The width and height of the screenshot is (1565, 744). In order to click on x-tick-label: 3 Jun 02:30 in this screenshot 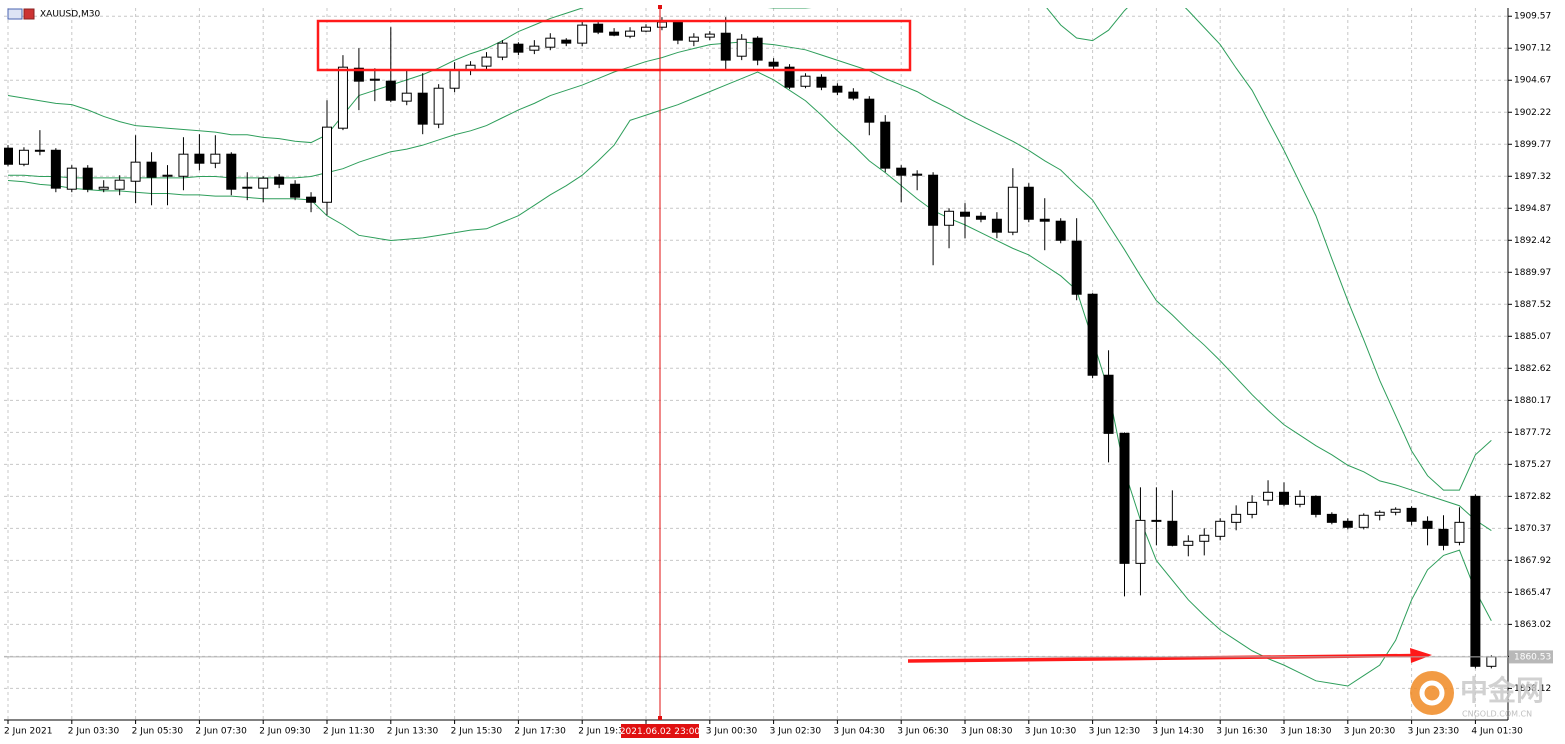, I will do `click(796, 732)`.